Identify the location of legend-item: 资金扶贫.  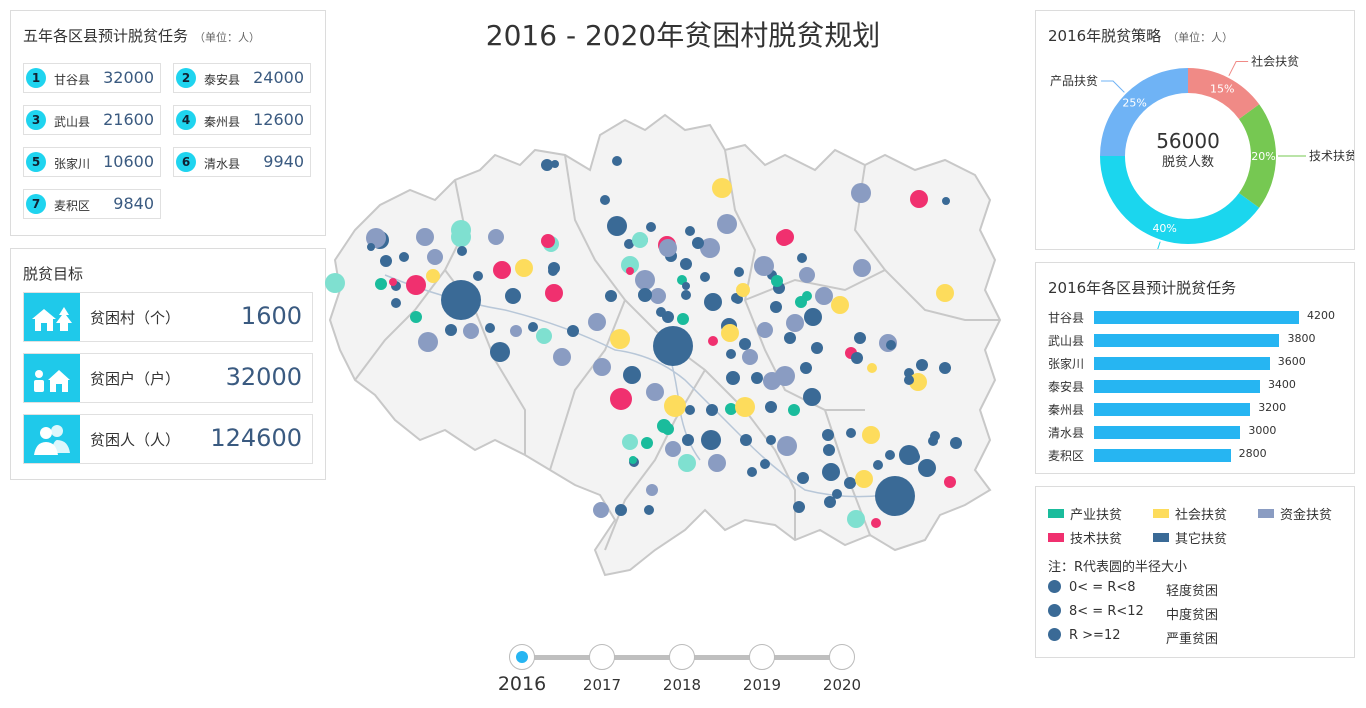
(1295, 513).